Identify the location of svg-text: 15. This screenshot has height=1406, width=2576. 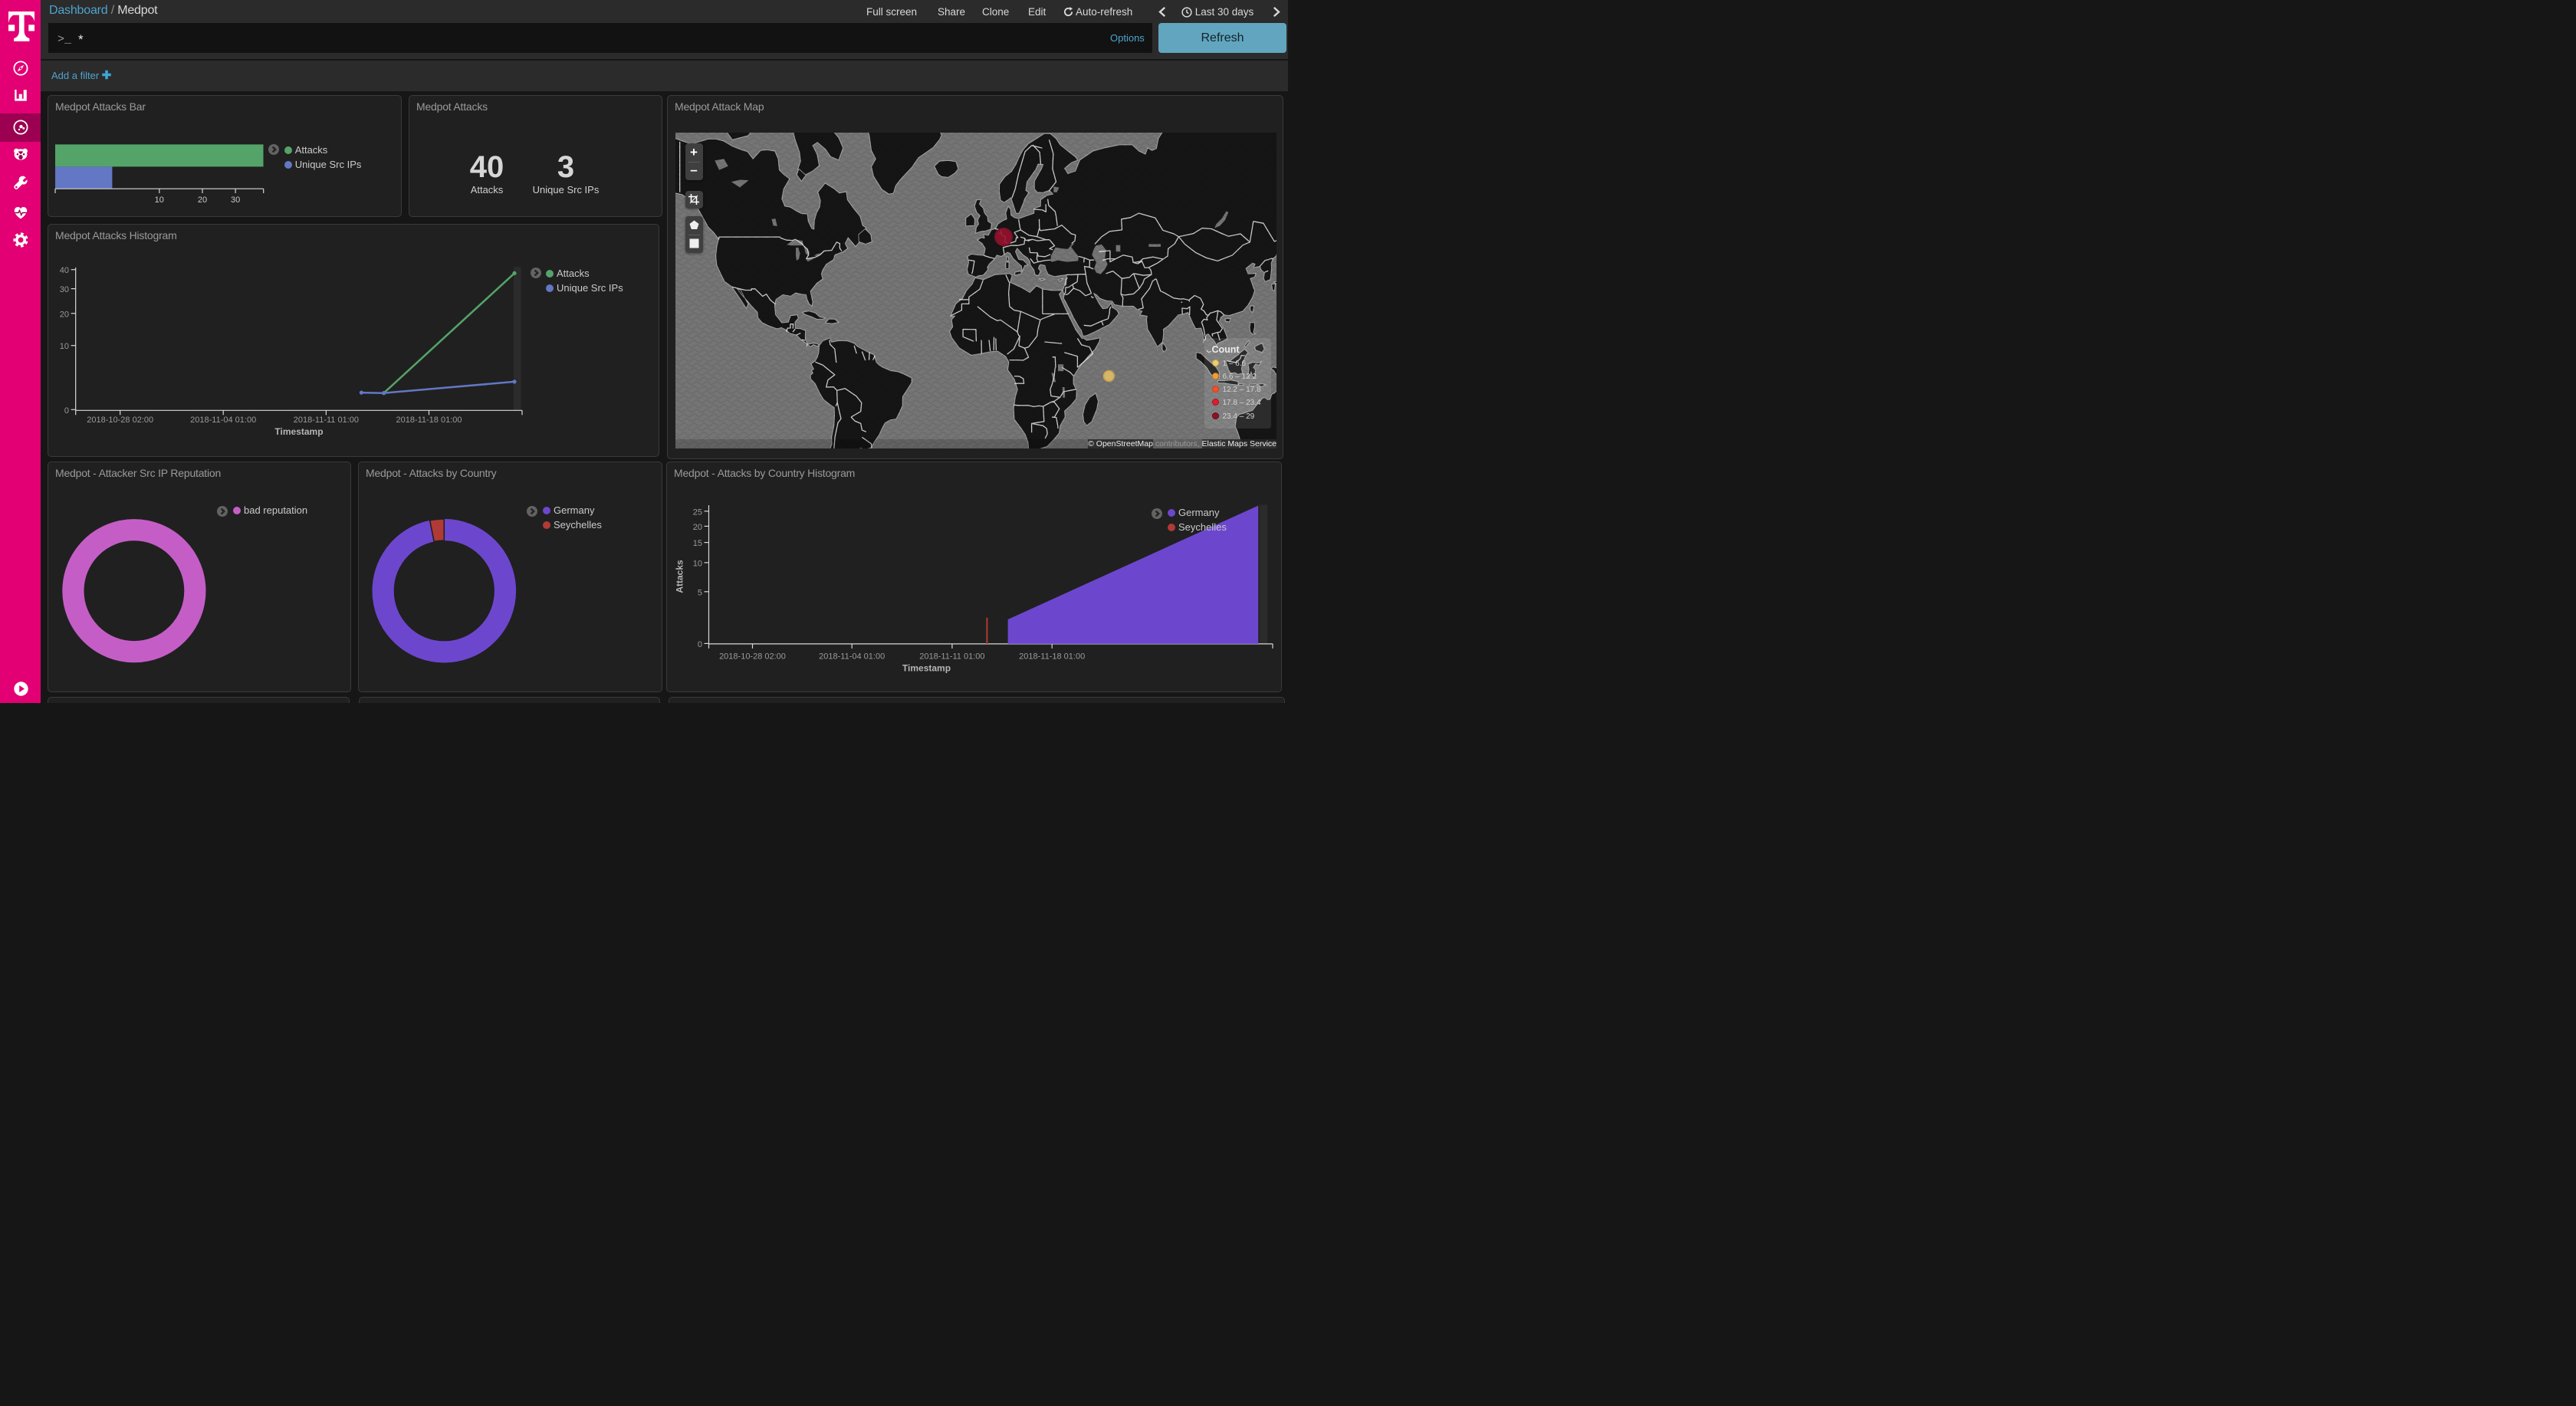
(698, 543).